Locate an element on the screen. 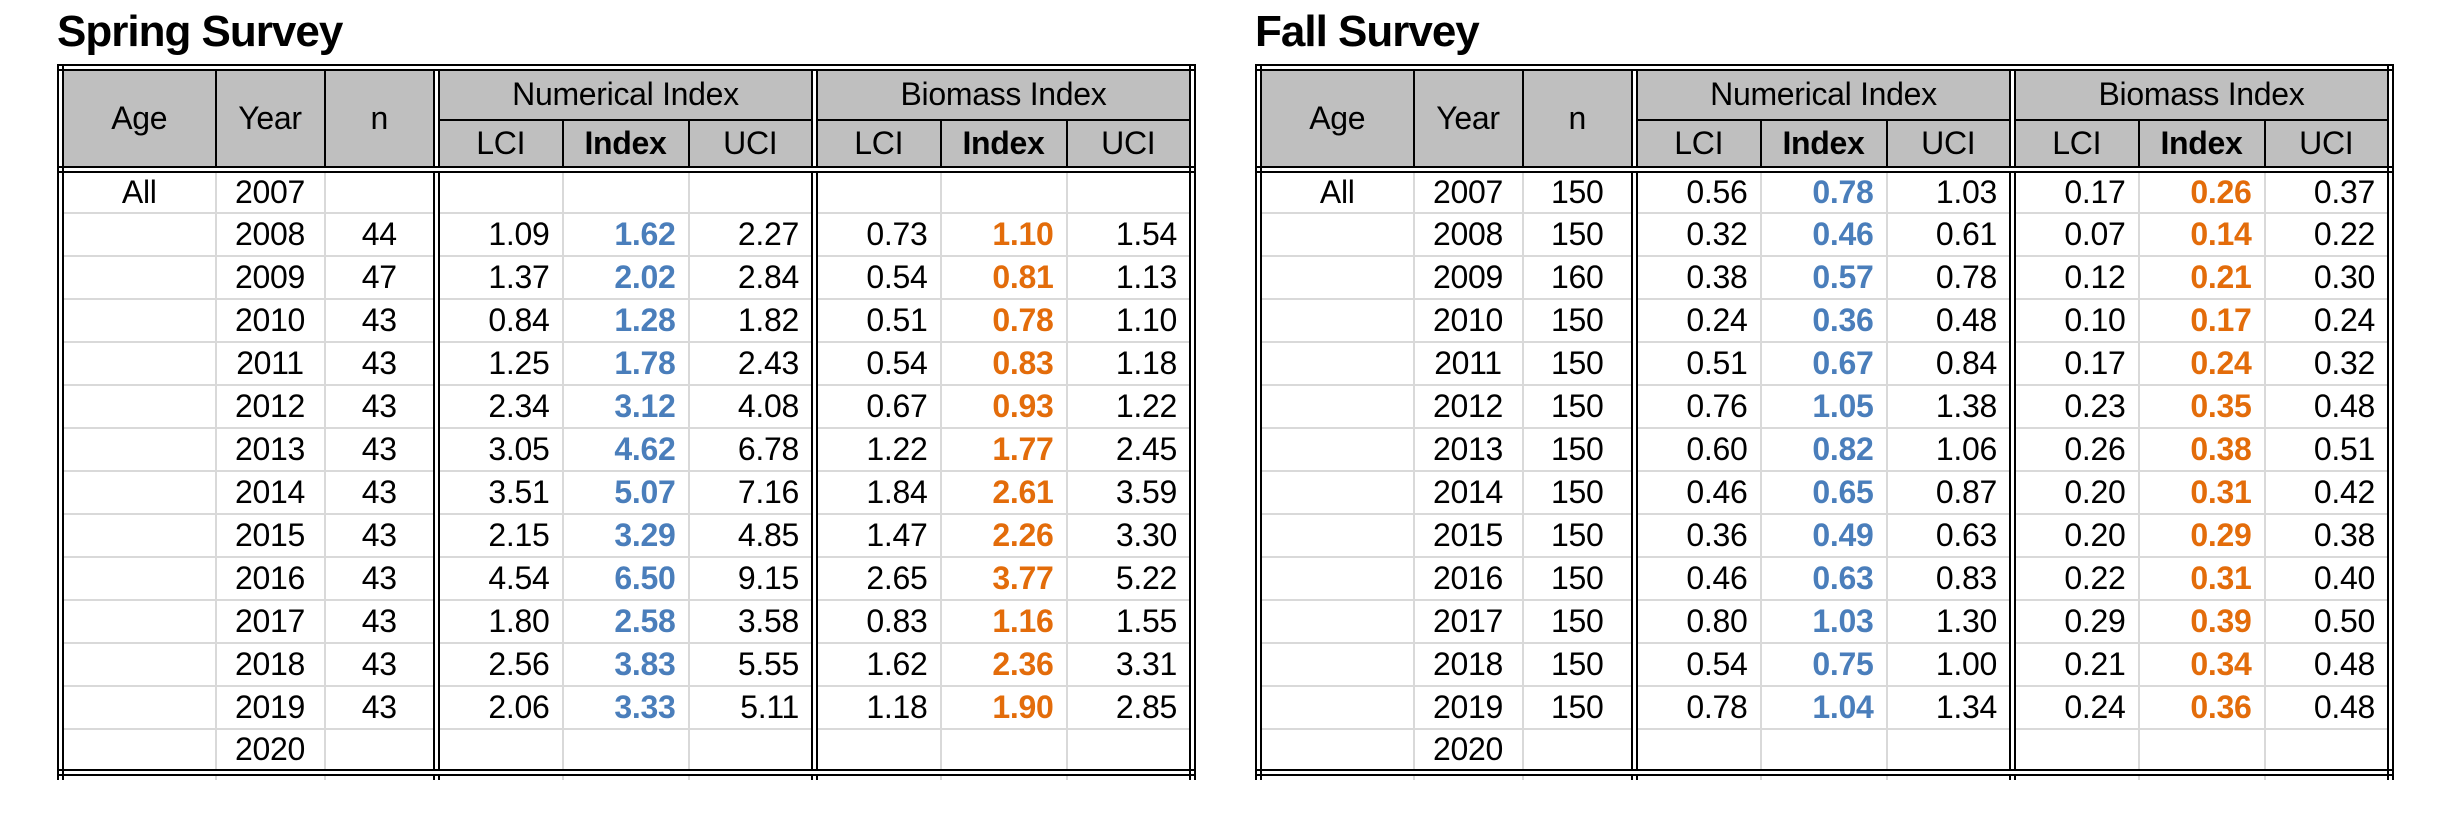  cell-num-uci: 9.15 is located at coordinates (752, 579).